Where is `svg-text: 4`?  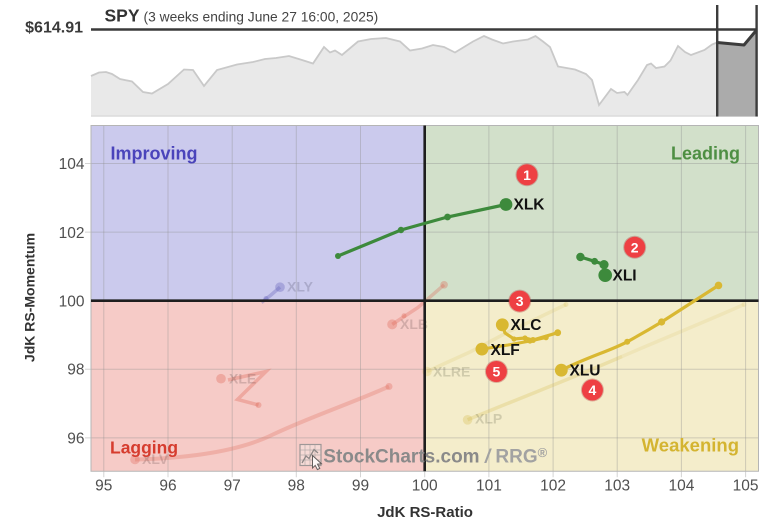 svg-text: 4 is located at coordinates (593, 390).